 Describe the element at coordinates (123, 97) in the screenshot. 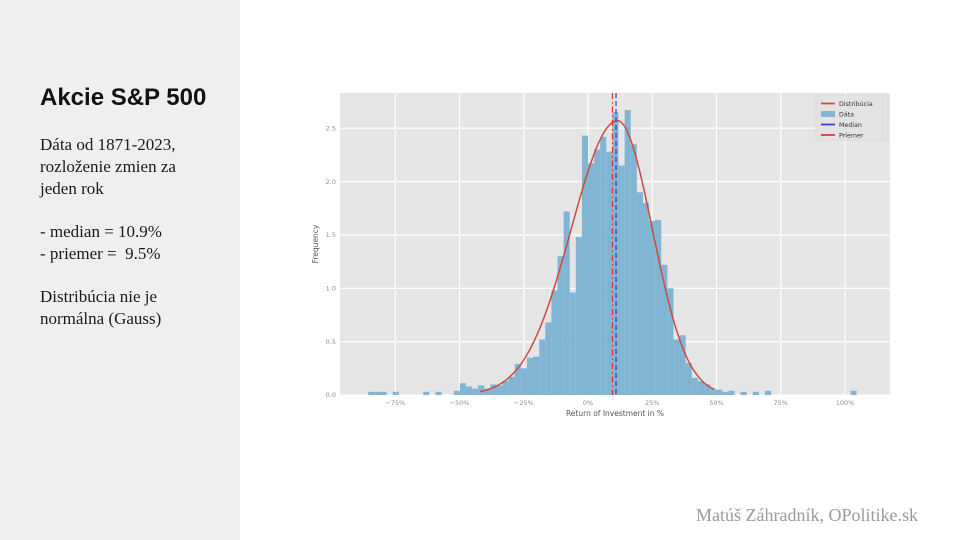

I see `slide-title: Akcie S&P 500` at that location.